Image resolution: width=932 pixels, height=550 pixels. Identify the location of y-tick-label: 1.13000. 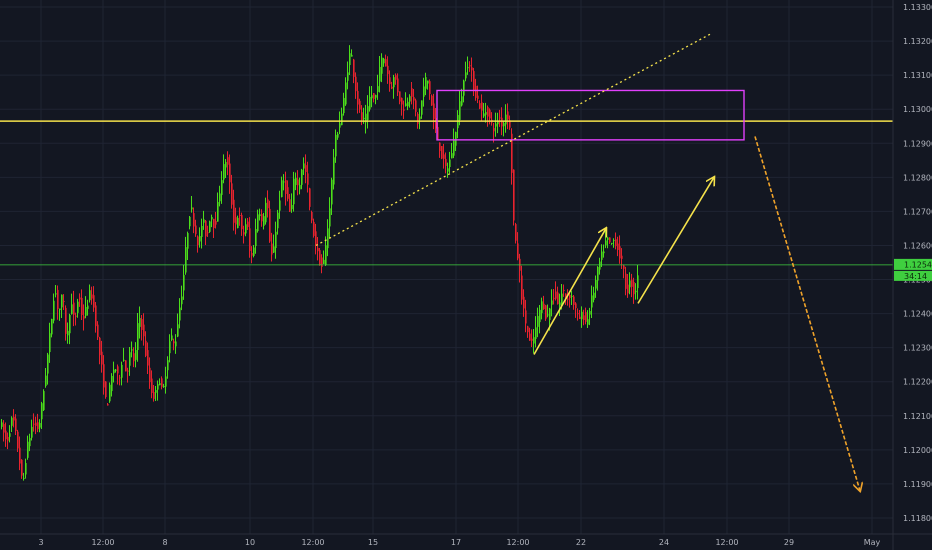
(917, 109).